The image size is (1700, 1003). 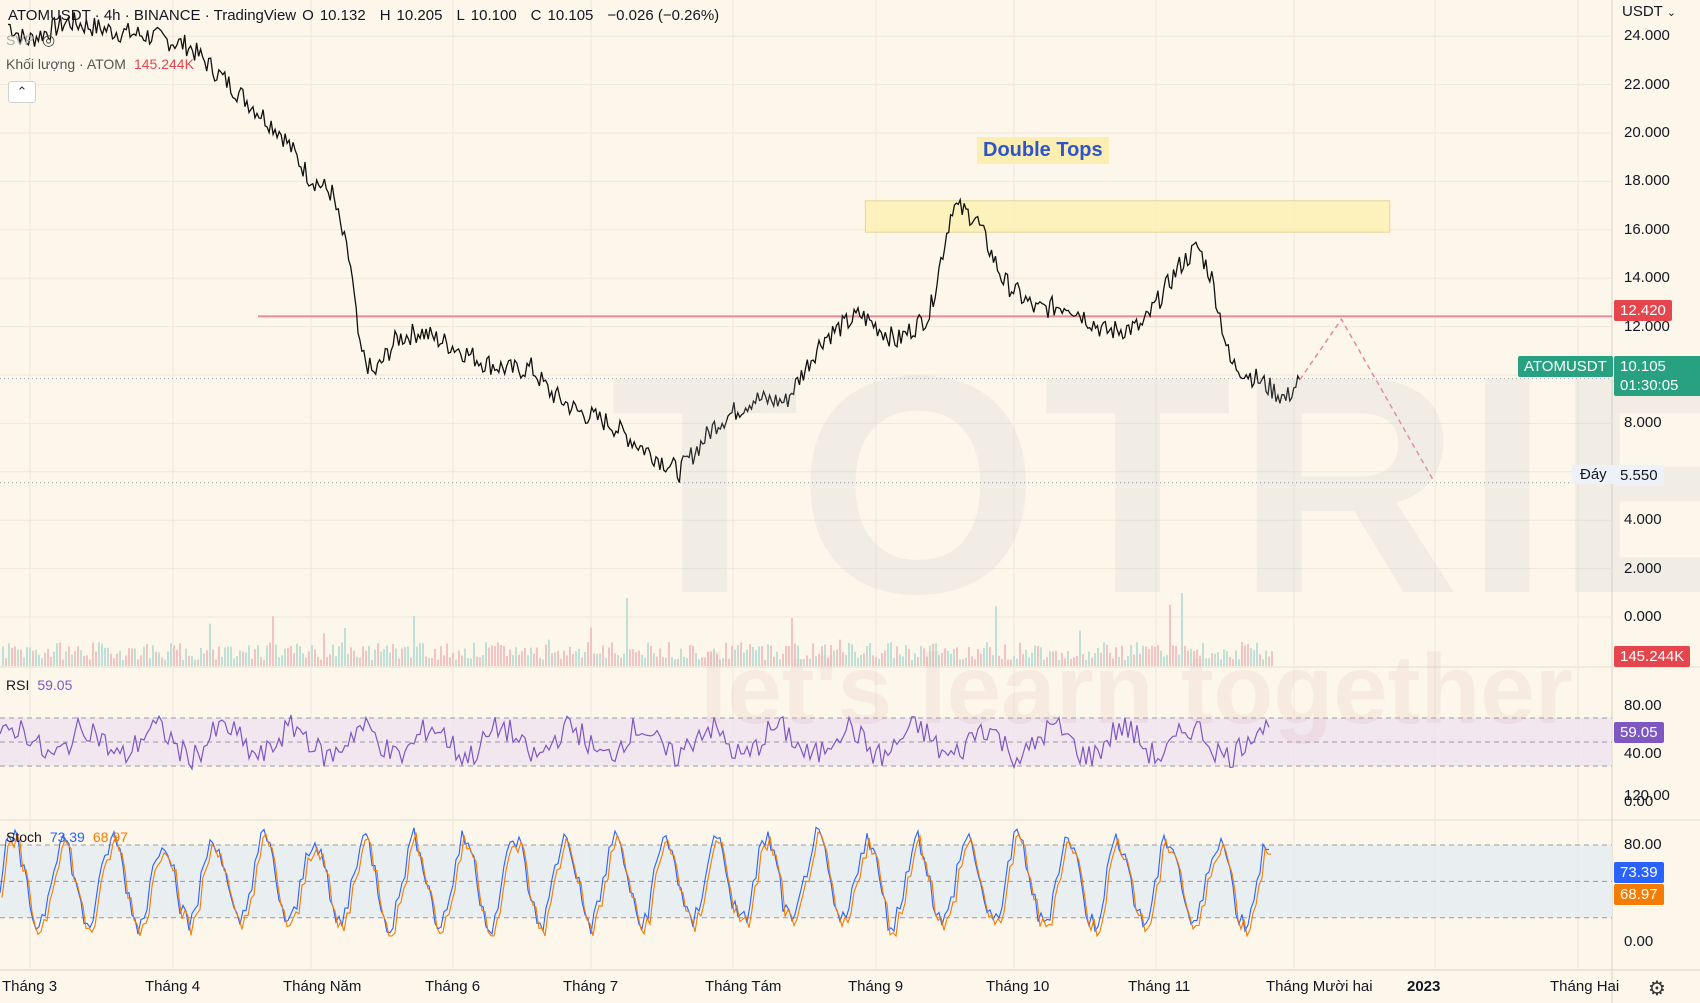 I want to click on stoch-legend: Stoch 73.39 68.97, so click(x=67, y=837).